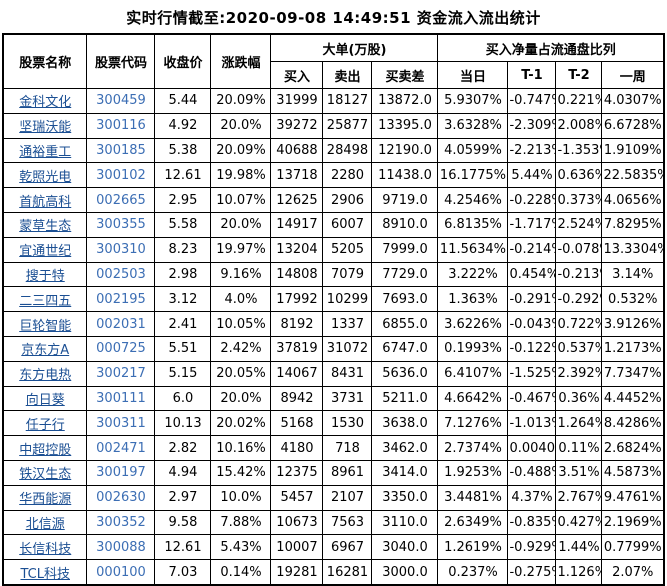 The height and width of the screenshot is (586, 667). I want to click on change-pct-cell: 20.05%, so click(241, 373).